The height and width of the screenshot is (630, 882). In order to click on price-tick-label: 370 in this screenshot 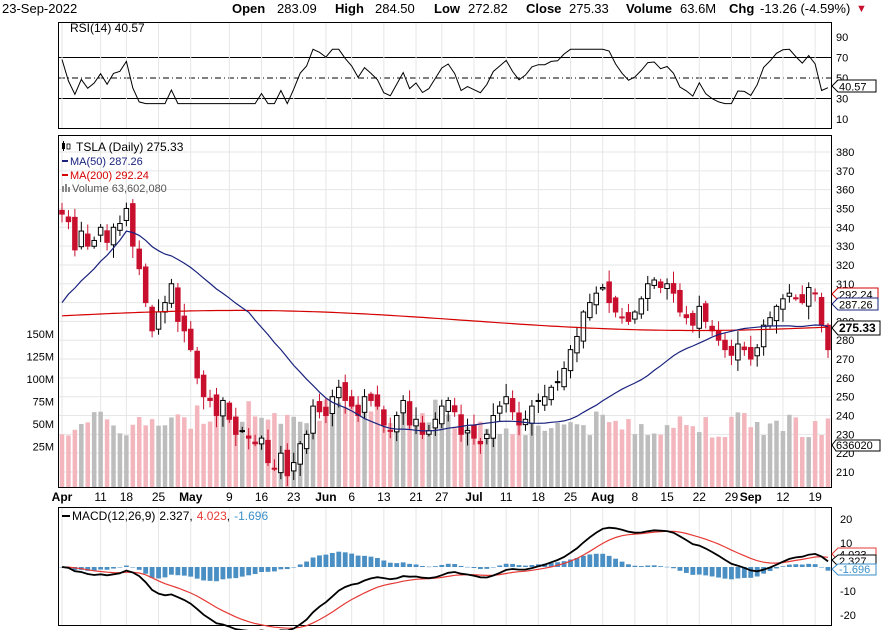, I will do `click(845, 172)`.